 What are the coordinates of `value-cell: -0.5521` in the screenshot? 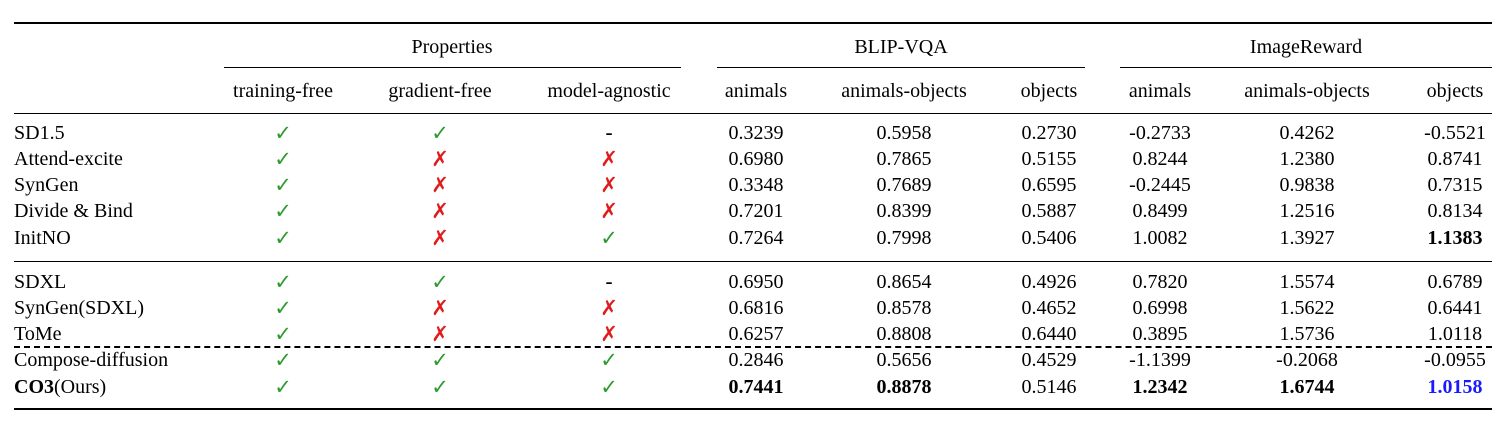 It's located at (1455, 133).